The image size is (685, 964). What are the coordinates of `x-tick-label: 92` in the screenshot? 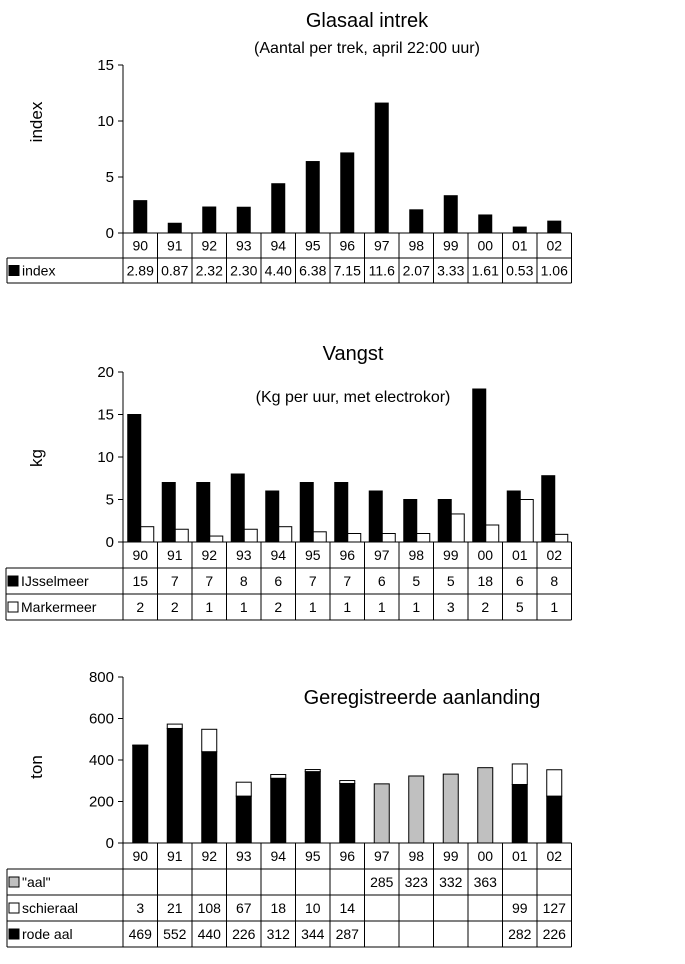 It's located at (209, 856).